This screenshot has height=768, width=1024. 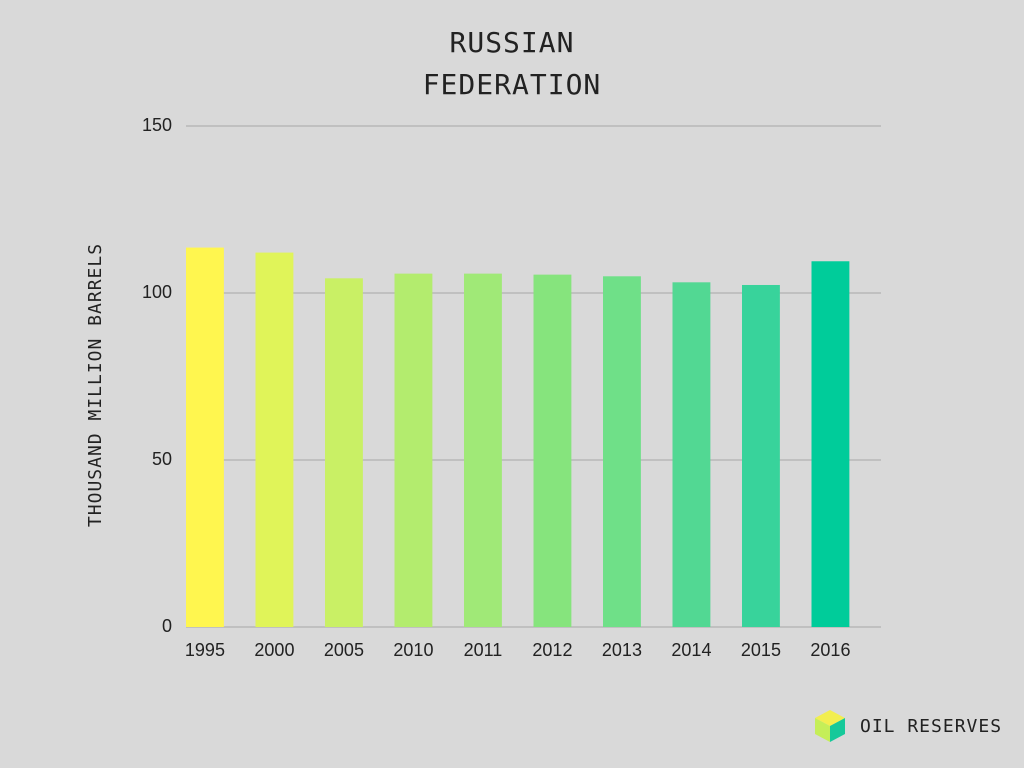 I want to click on bar-2014, so click(x=691, y=454).